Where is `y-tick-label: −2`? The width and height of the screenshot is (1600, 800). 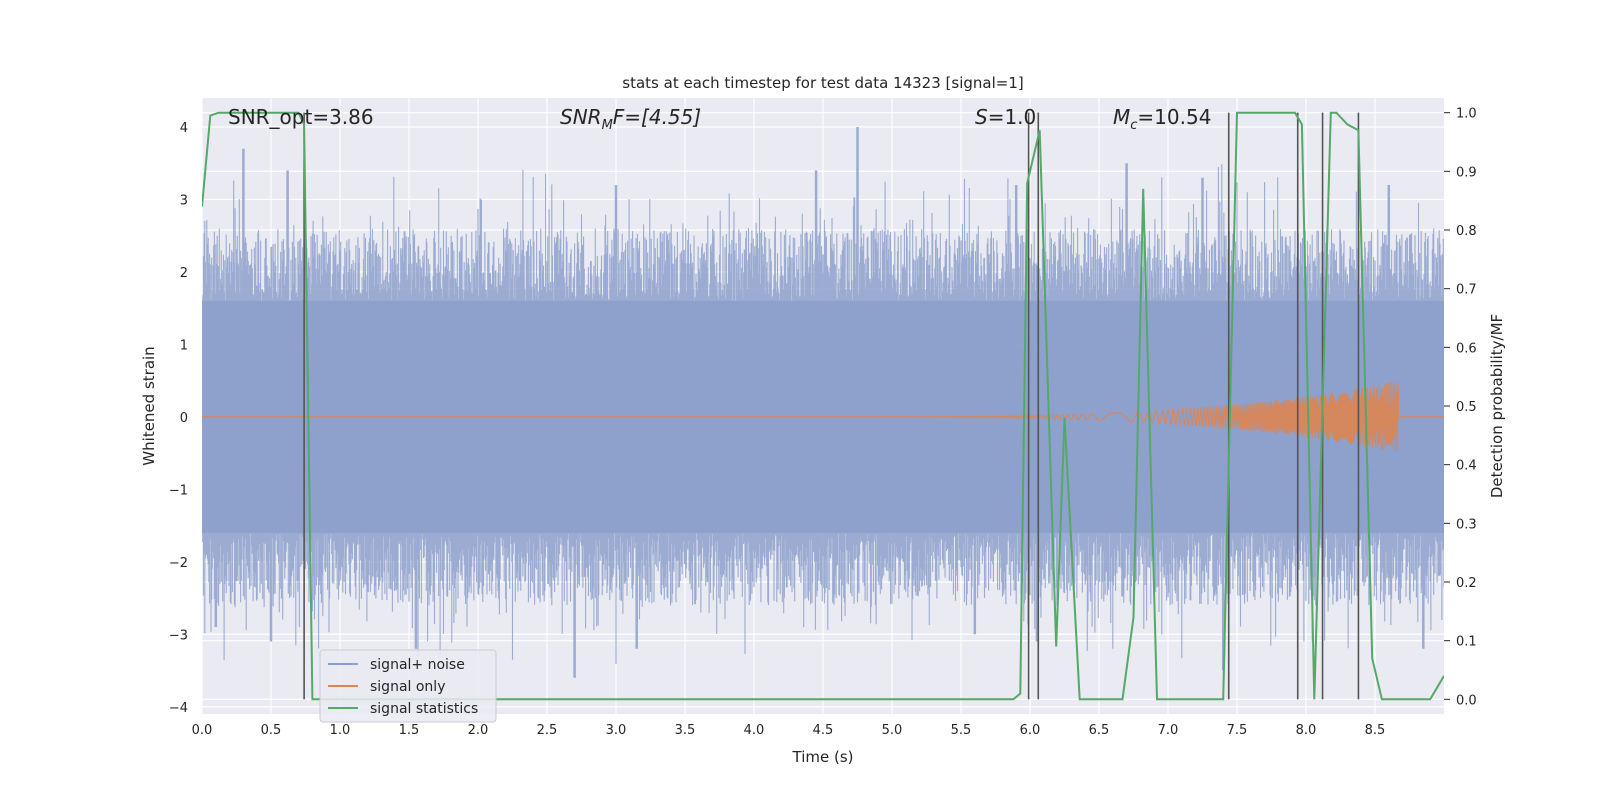
y-tick-label: −2 is located at coordinates (178, 563).